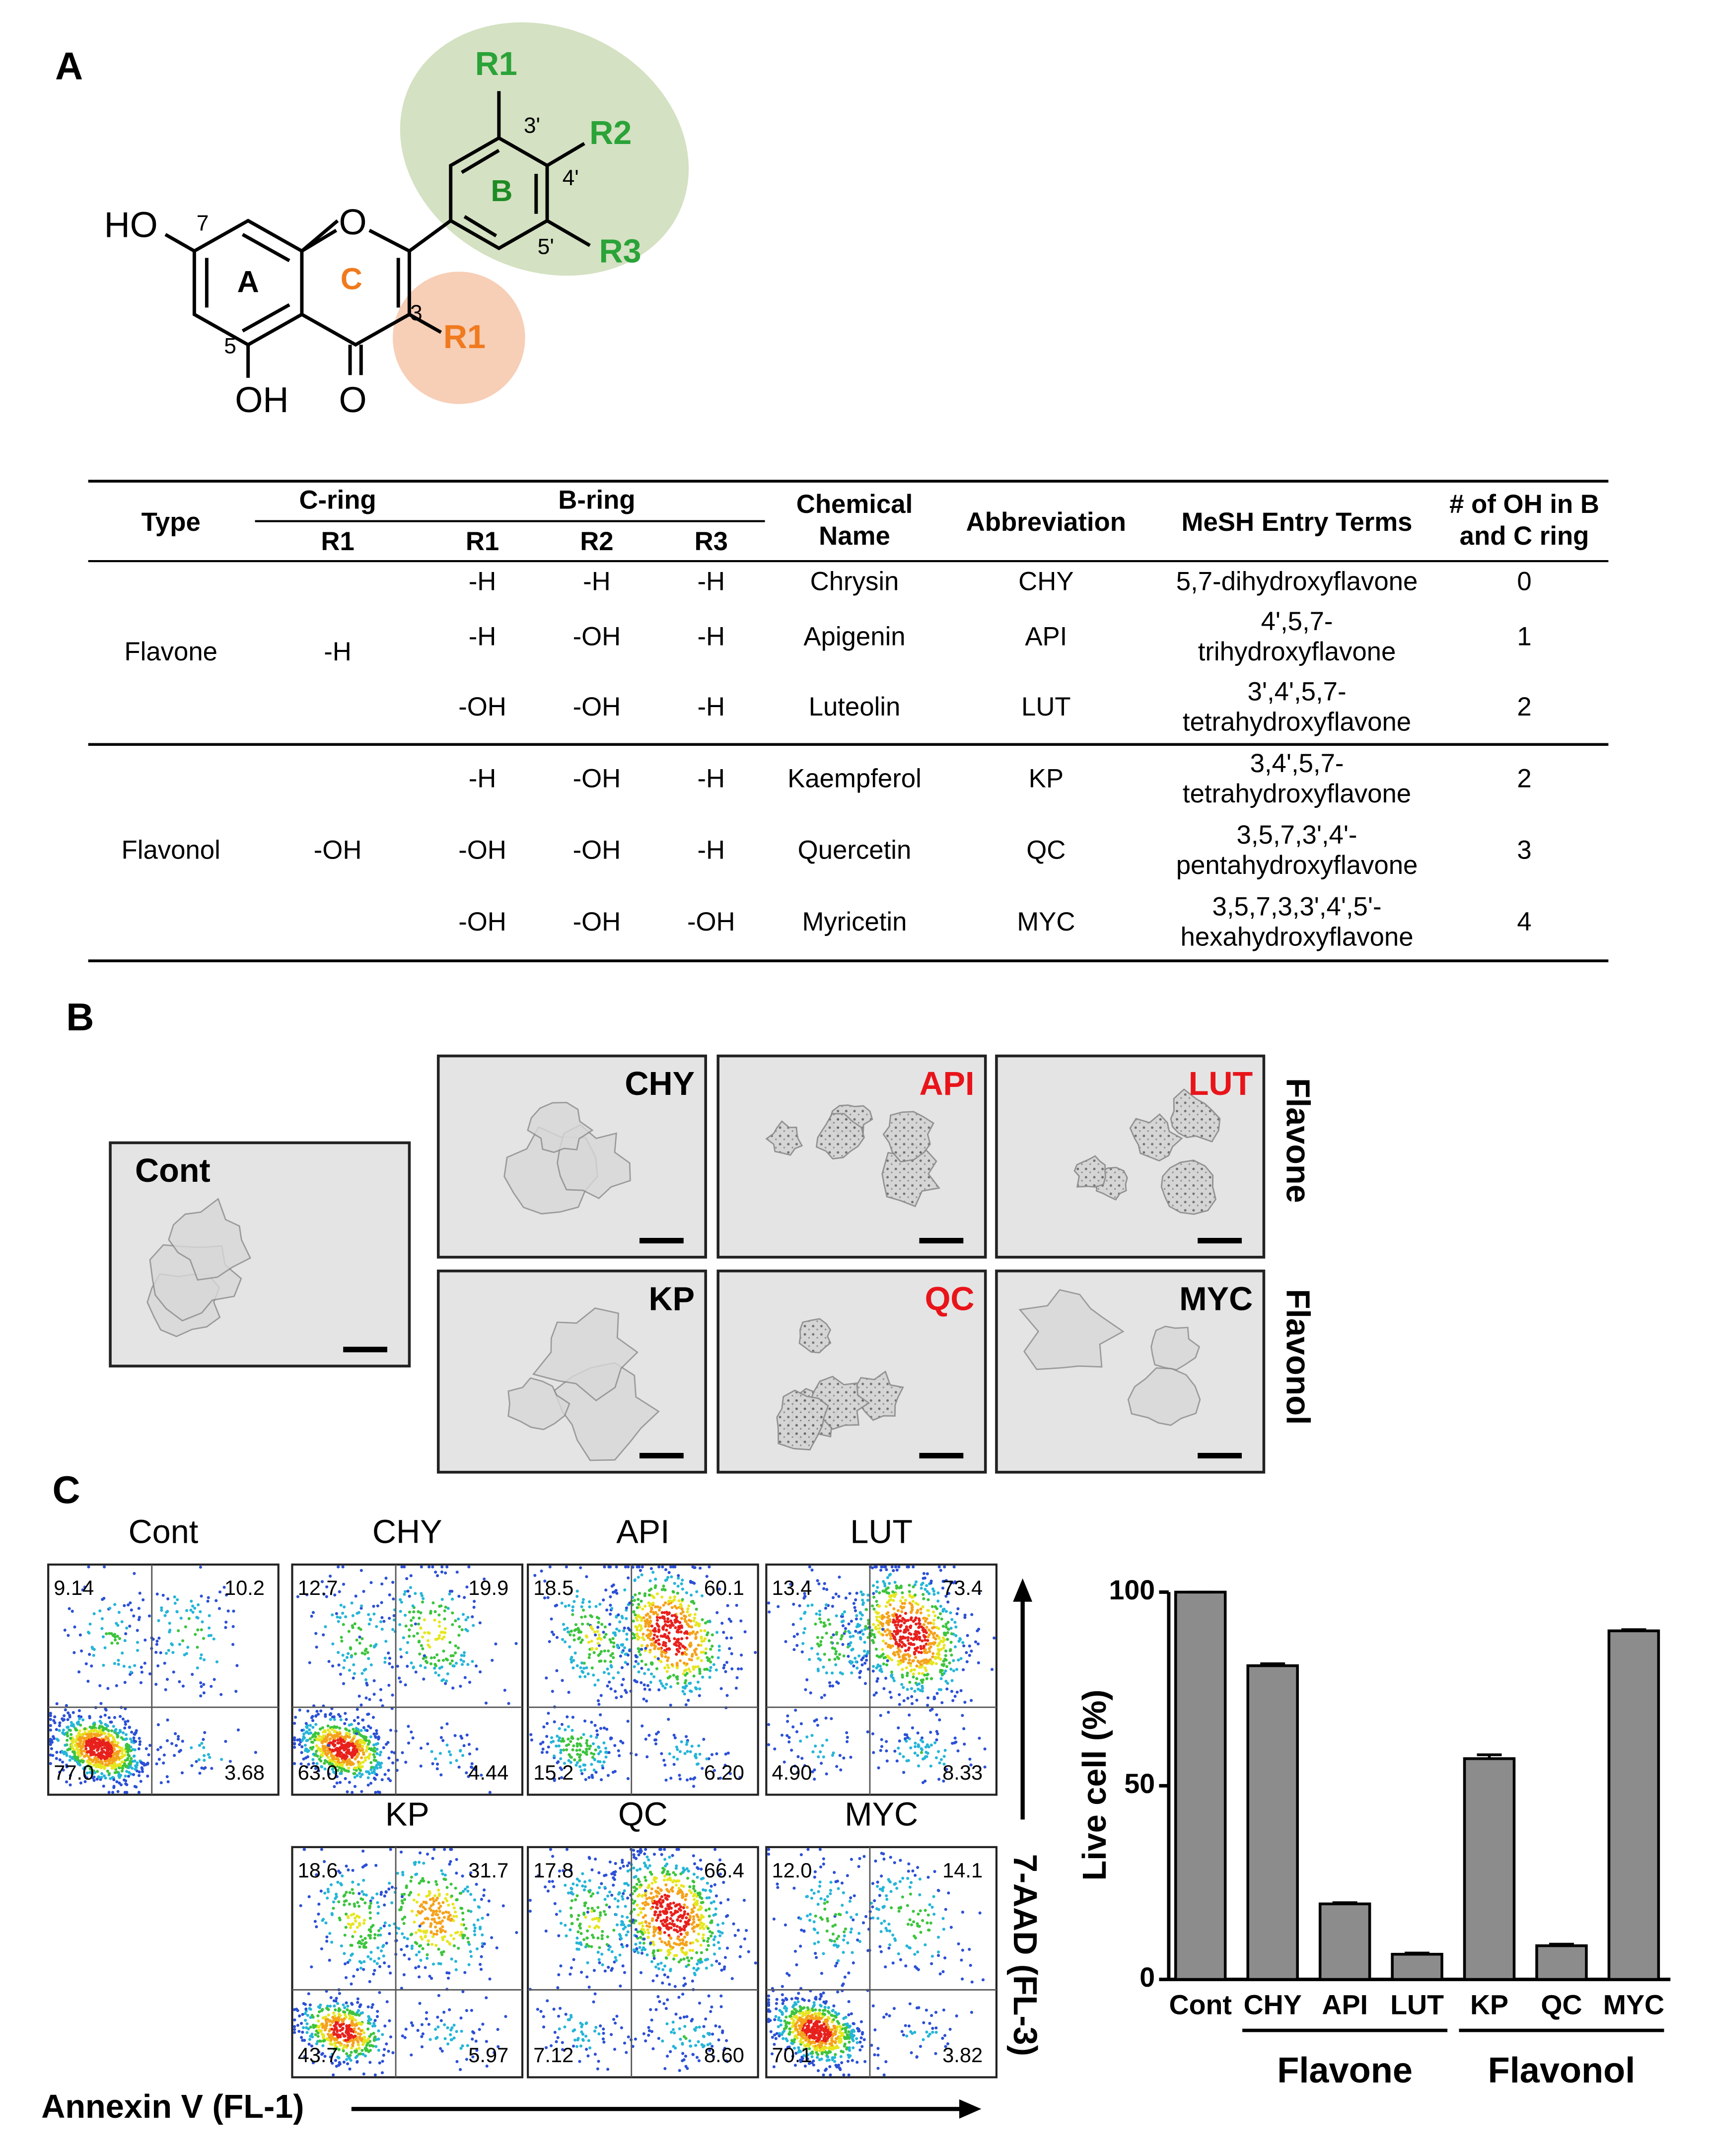  What do you see at coordinates (1525, 536) in the screenshot?
I see `table-header: and C ring` at bounding box center [1525, 536].